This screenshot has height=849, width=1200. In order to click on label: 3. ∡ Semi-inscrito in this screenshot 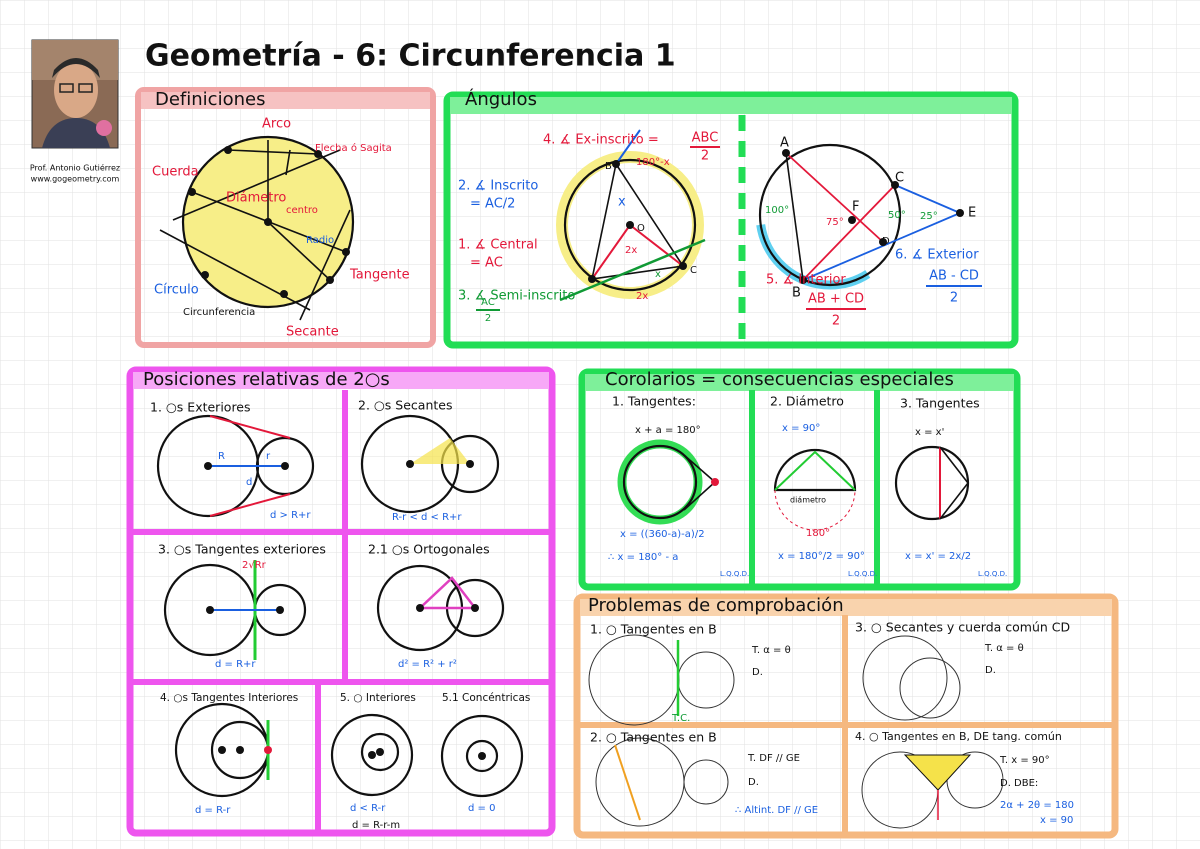, I will do `click(516, 296)`.